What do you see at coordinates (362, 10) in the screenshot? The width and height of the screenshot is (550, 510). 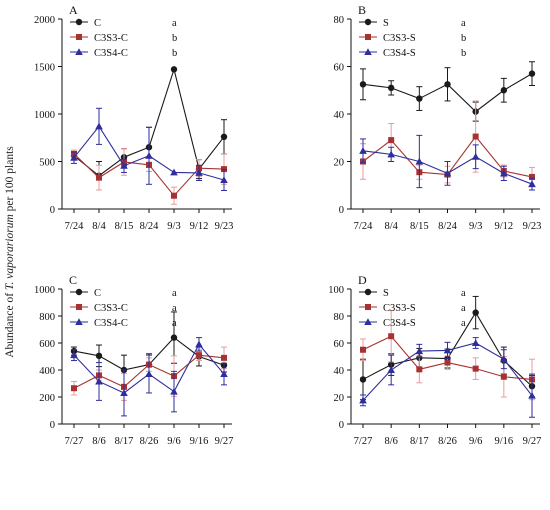 I see `panel-label: B` at bounding box center [362, 10].